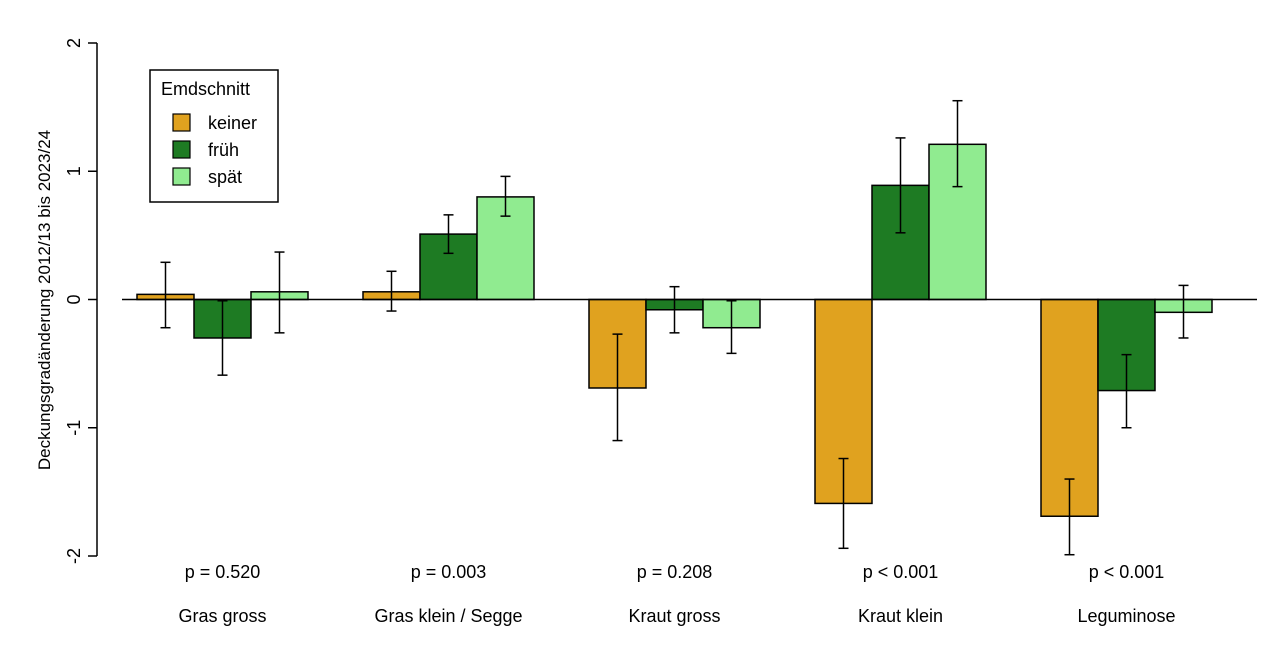 Image resolution: width=1280 pixels, height=668 pixels. I want to click on legend-title: Emdschnitt, so click(205, 89).